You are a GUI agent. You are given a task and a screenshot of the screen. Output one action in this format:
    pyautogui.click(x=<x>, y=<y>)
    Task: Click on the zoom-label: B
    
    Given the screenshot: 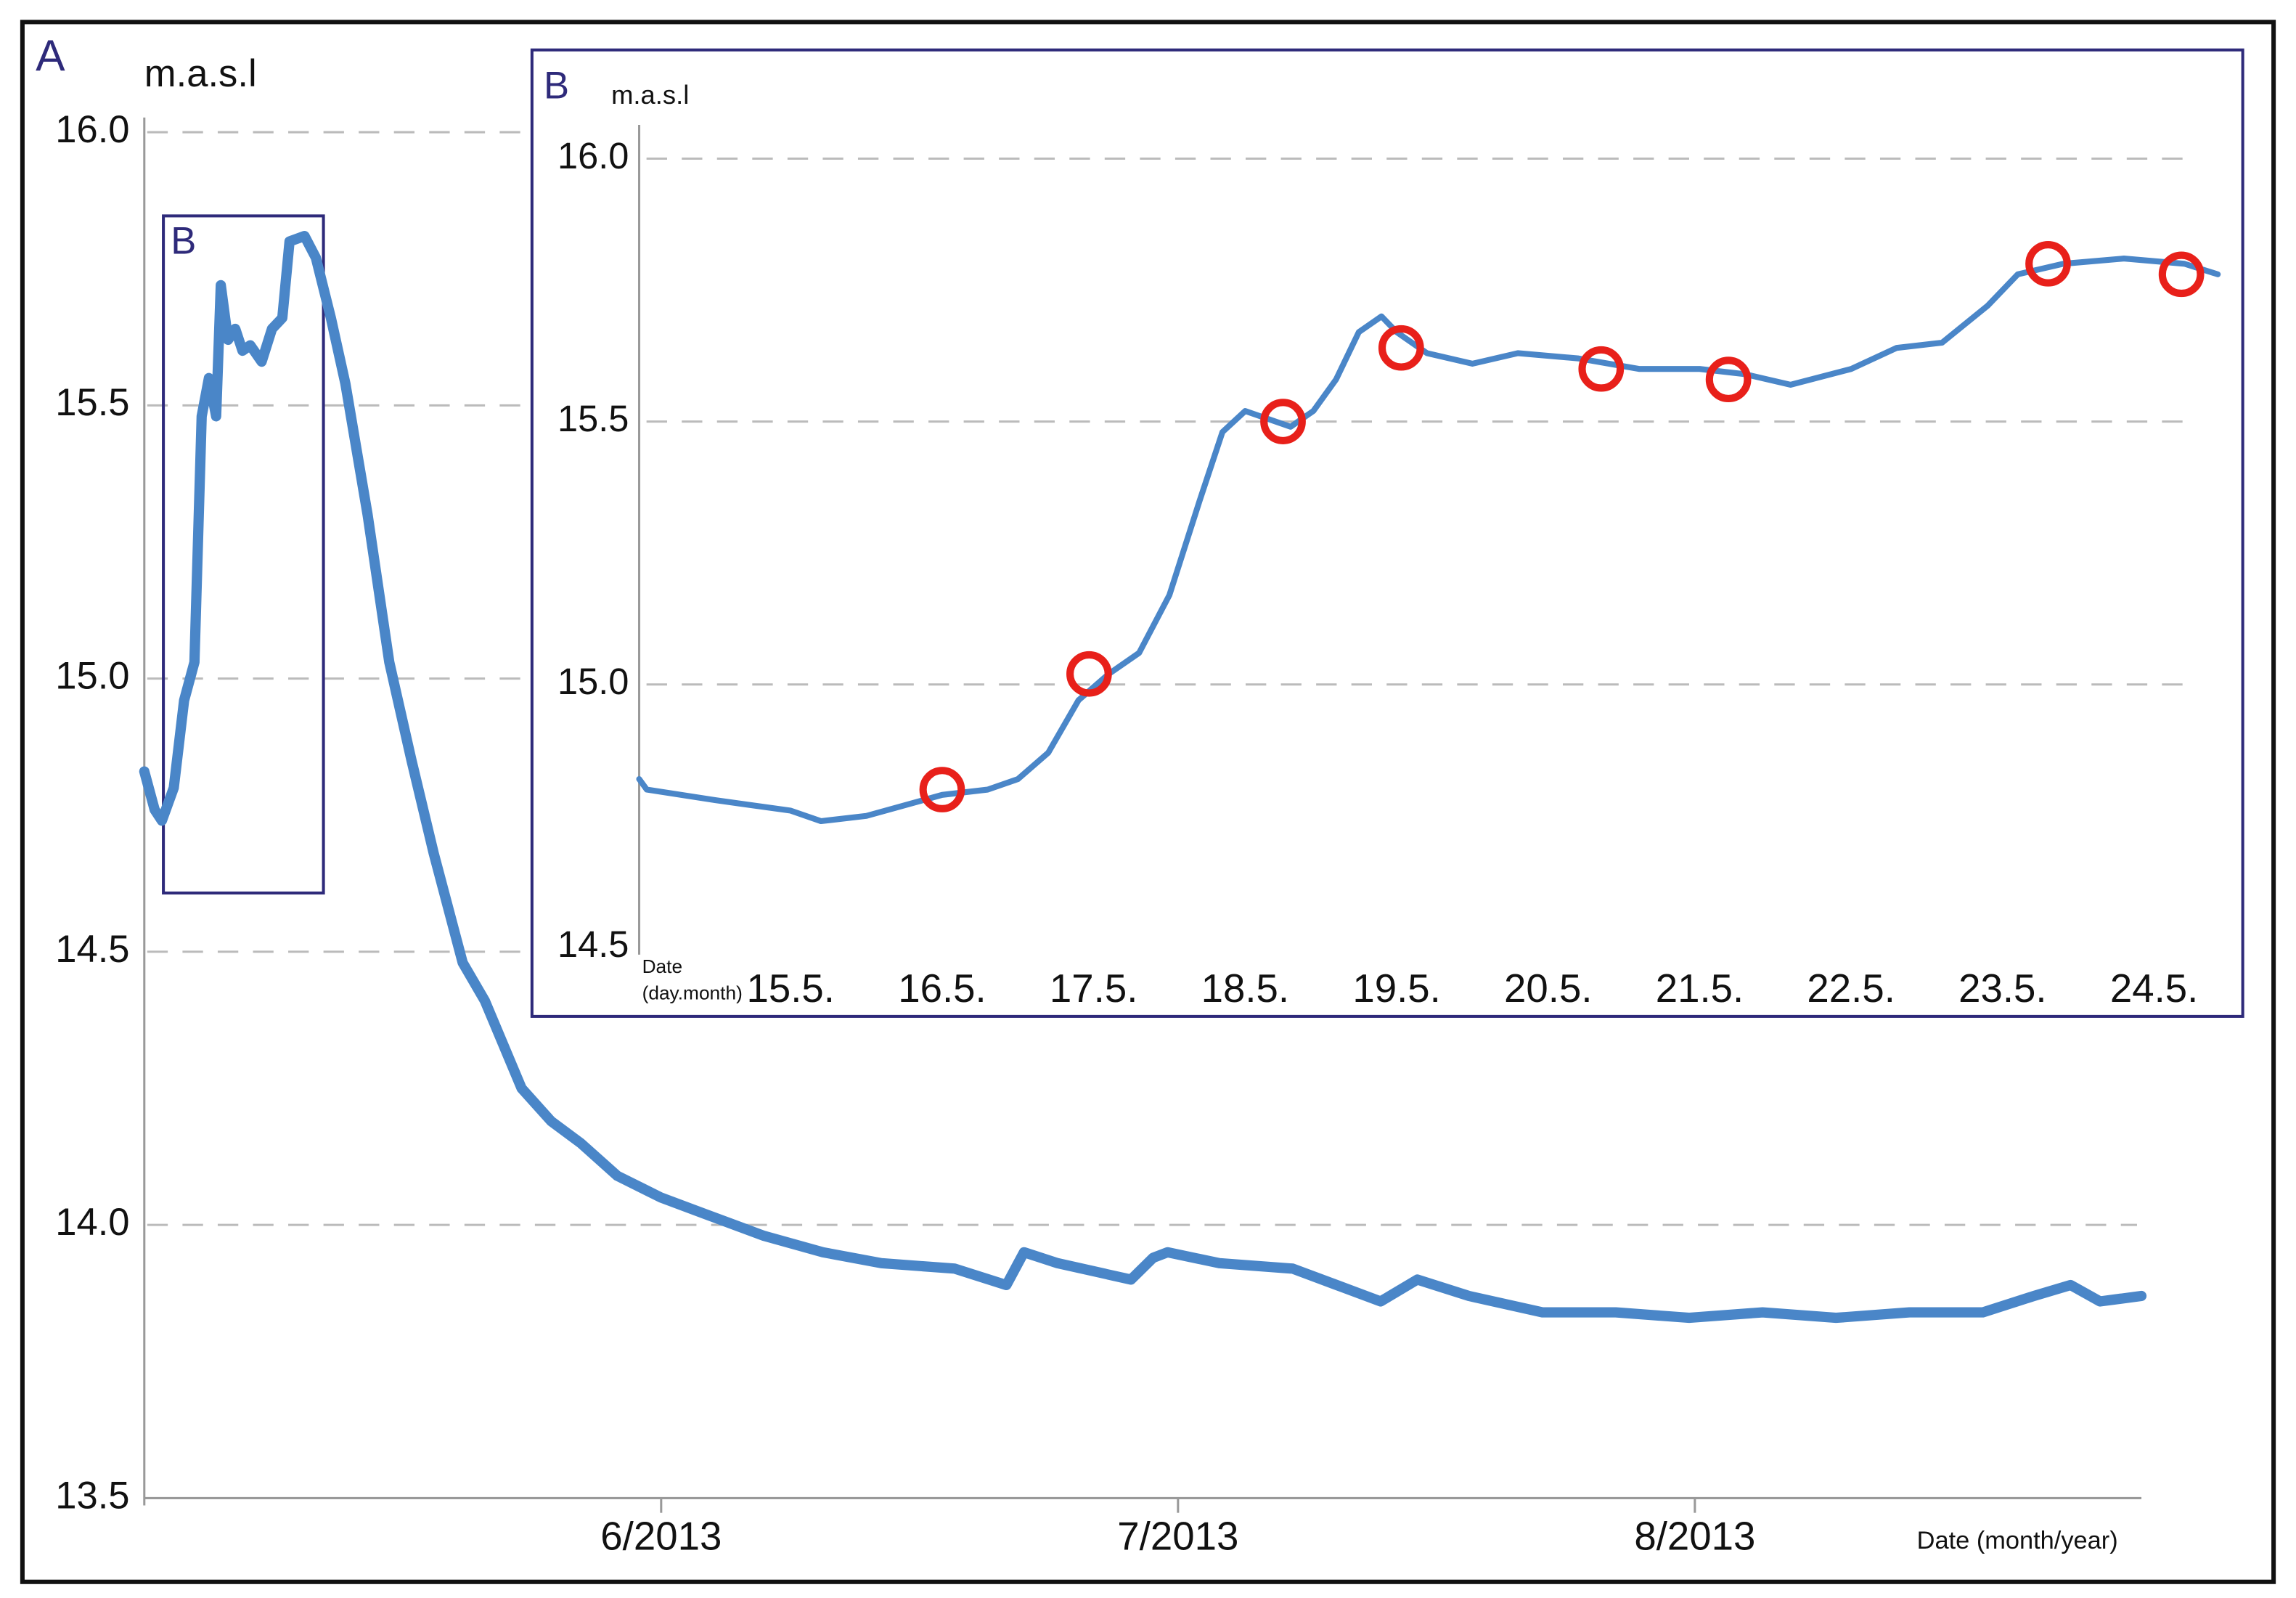 What is the action you would take?
    pyautogui.click(x=183, y=241)
    